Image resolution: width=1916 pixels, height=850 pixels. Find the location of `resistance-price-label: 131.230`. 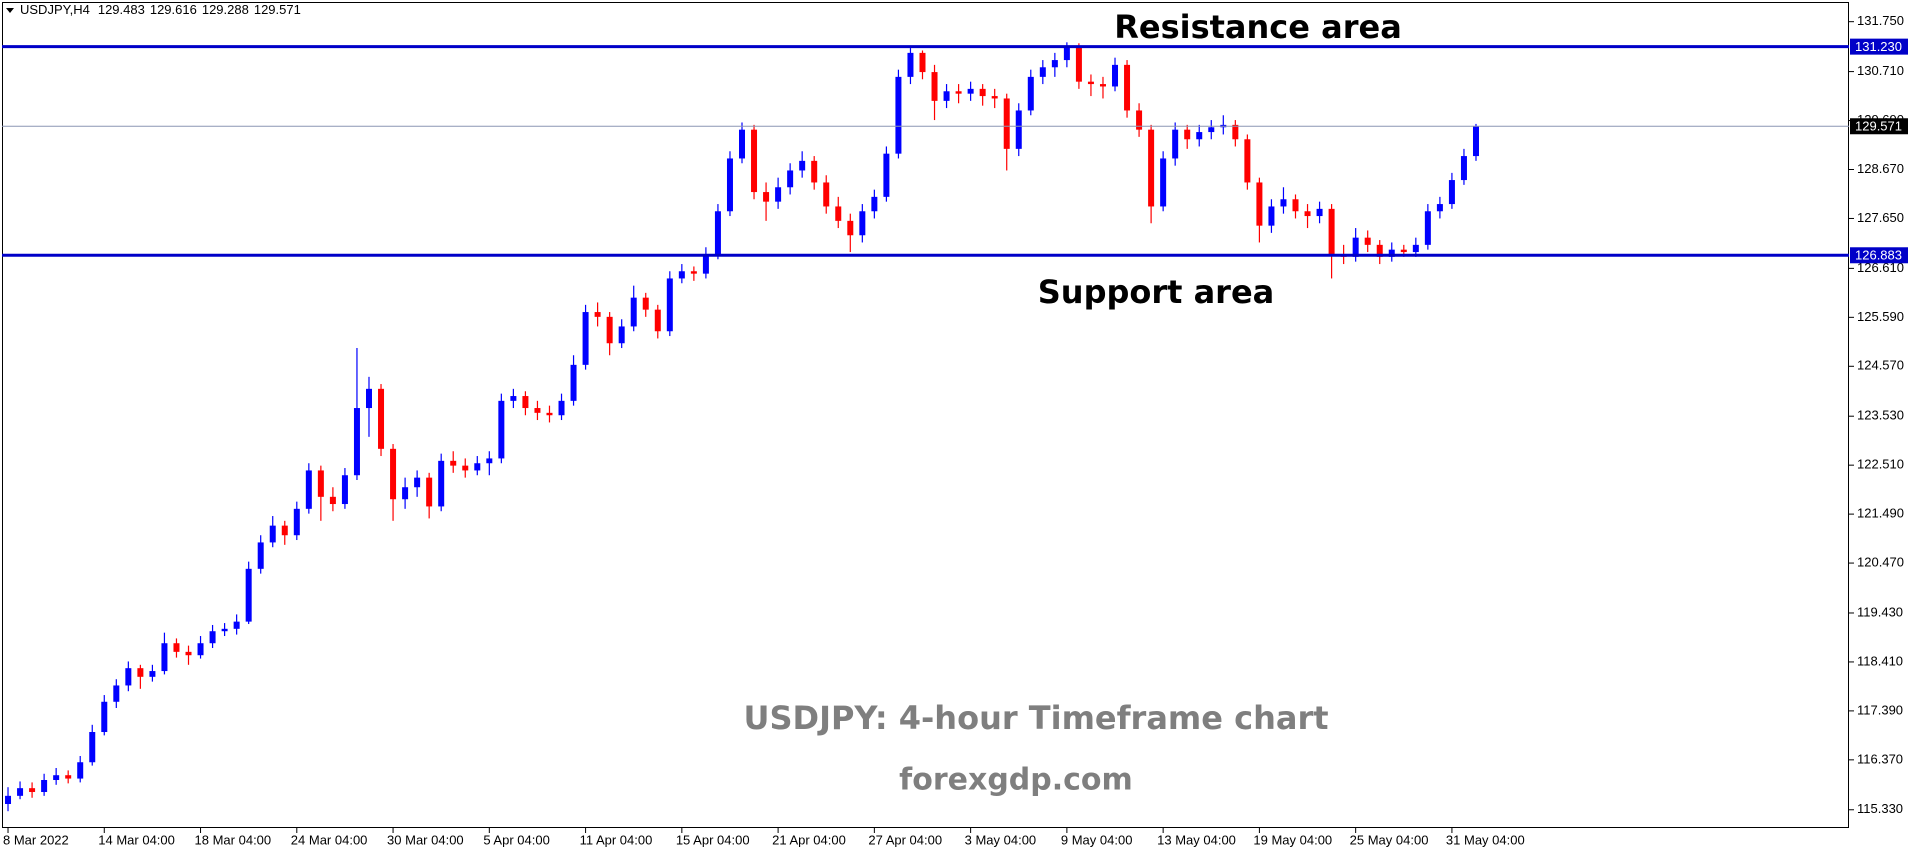

resistance-price-label: 131.230 is located at coordinates (1878, 46).